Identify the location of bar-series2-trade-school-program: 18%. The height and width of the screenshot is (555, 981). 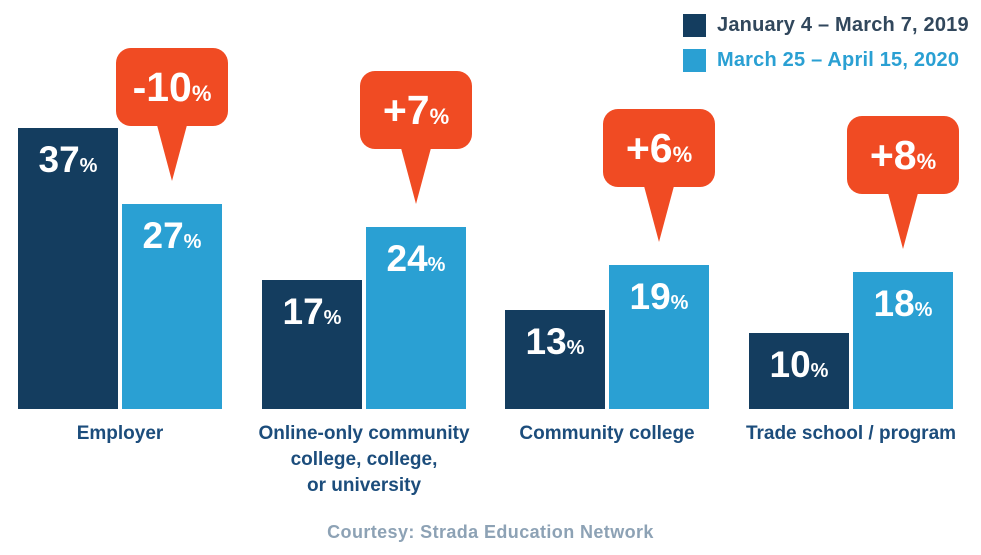
(903, 340).